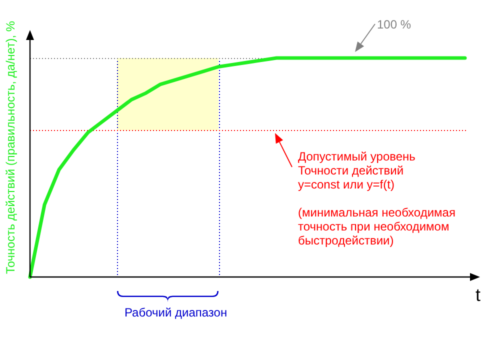 The image size is (500, 343). I want to click on annotation: Допустимый уровень Точности действий y=const или y=f(t) (минимальная необходимая точность при необходимом быстродействии), so click(377, 199).